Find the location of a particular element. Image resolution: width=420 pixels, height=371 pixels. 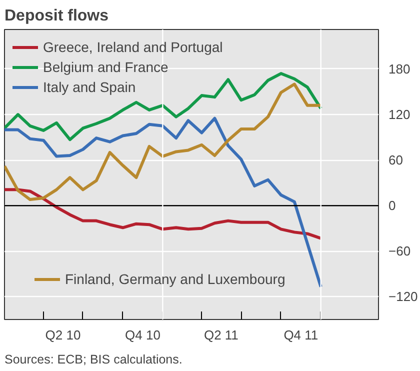

y-tick-label: −120 is located at coordinates (403, 296).